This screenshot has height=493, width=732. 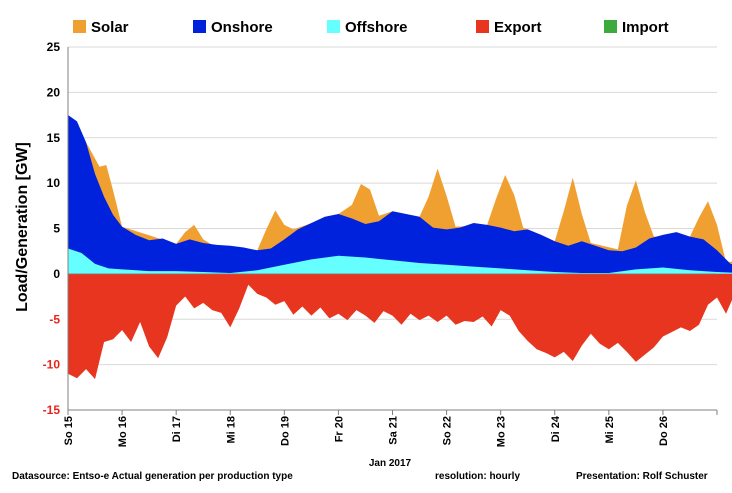 What do you see at coordinates (645, 27) in the screenshot?
I see `legend-label-import: Import` at bounding box center [645, 27].